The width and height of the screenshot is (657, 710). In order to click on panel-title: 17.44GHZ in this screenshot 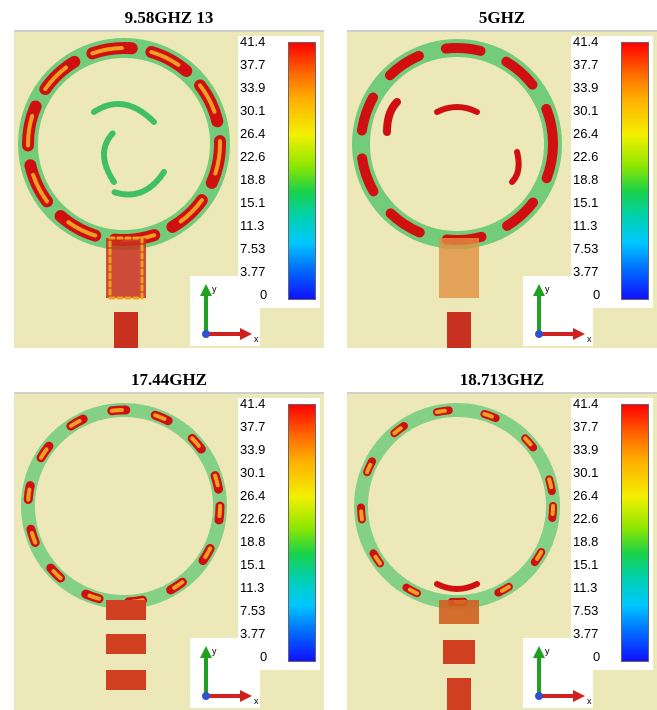, I will do `click(169, 379)`.